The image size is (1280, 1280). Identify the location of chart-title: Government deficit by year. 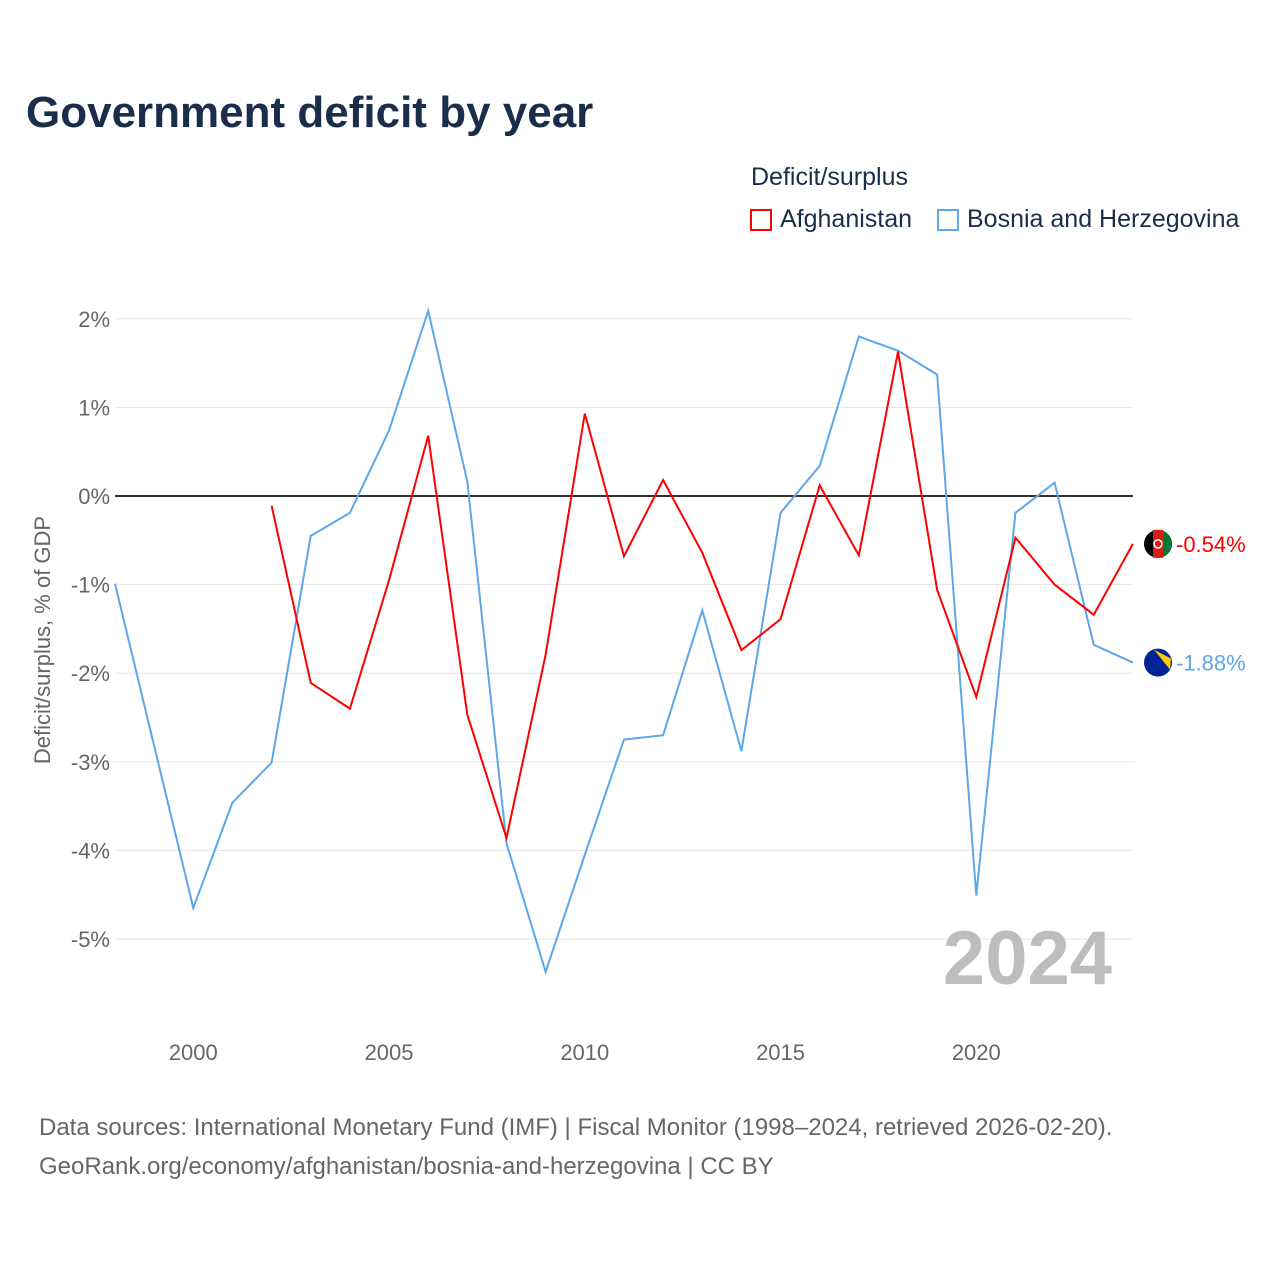
(310, 112).